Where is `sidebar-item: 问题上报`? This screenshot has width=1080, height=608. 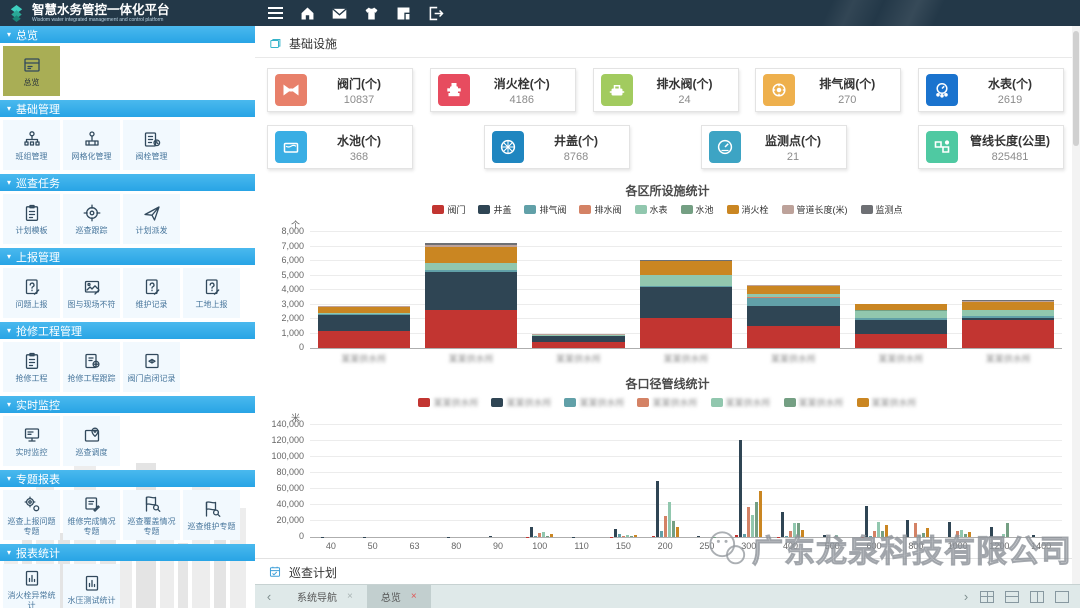
sidebar-item: 问题上报 is located at coordinates (31, 293).